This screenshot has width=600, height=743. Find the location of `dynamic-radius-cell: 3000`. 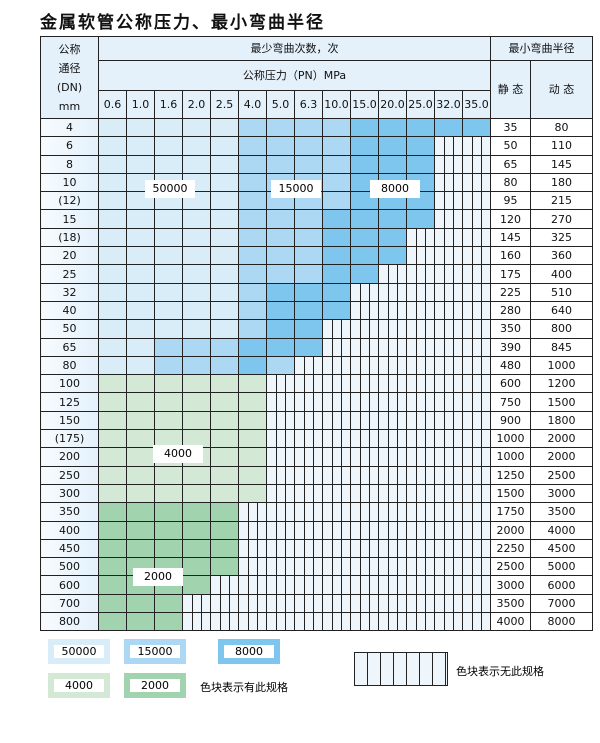

dynamic-radius-cell: 3000 is located at coordinates (561, 493).